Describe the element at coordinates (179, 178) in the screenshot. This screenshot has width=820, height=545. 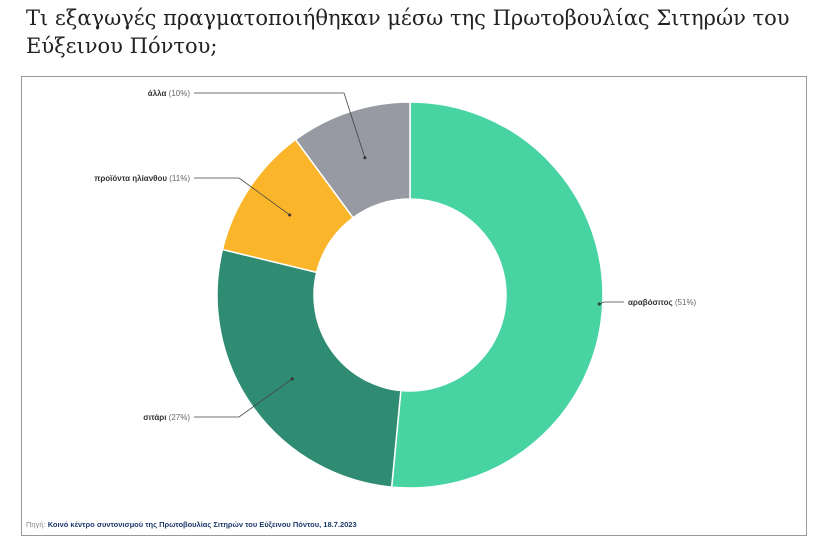
I see `slice-label-percent: (11%)` at that location.